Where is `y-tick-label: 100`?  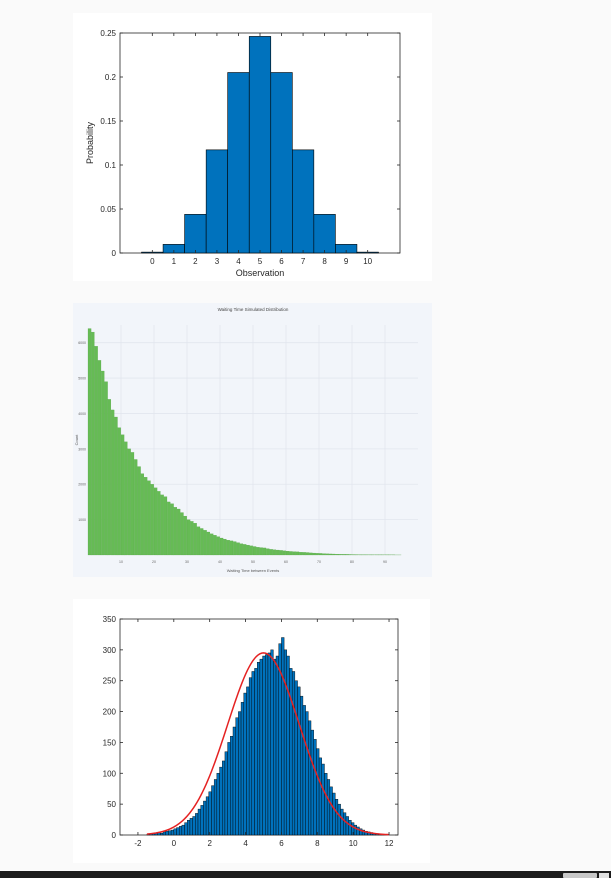 y-tick-label: 100 is located at coordinates (110, 773).